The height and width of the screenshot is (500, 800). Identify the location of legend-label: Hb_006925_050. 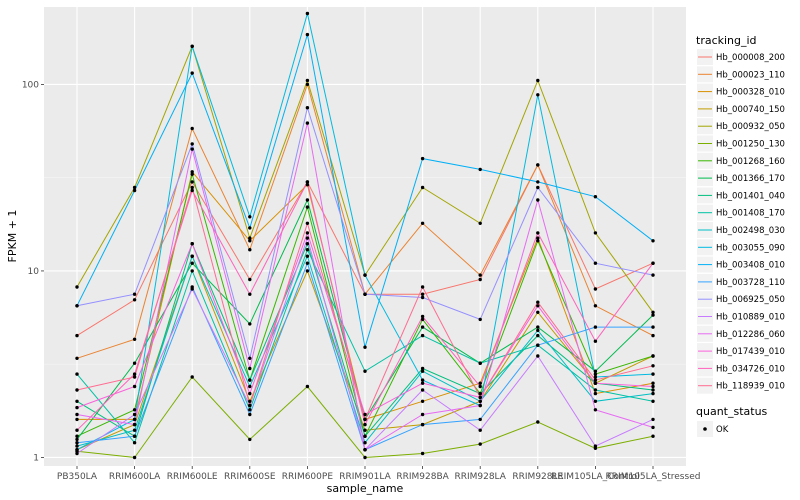
(750, 300).